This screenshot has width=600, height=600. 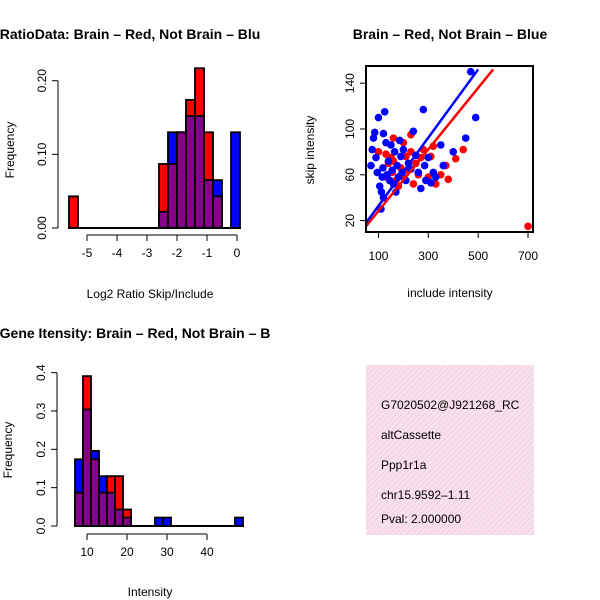 I want to click on x-tick-label: 20, so click(x=127, y=552).